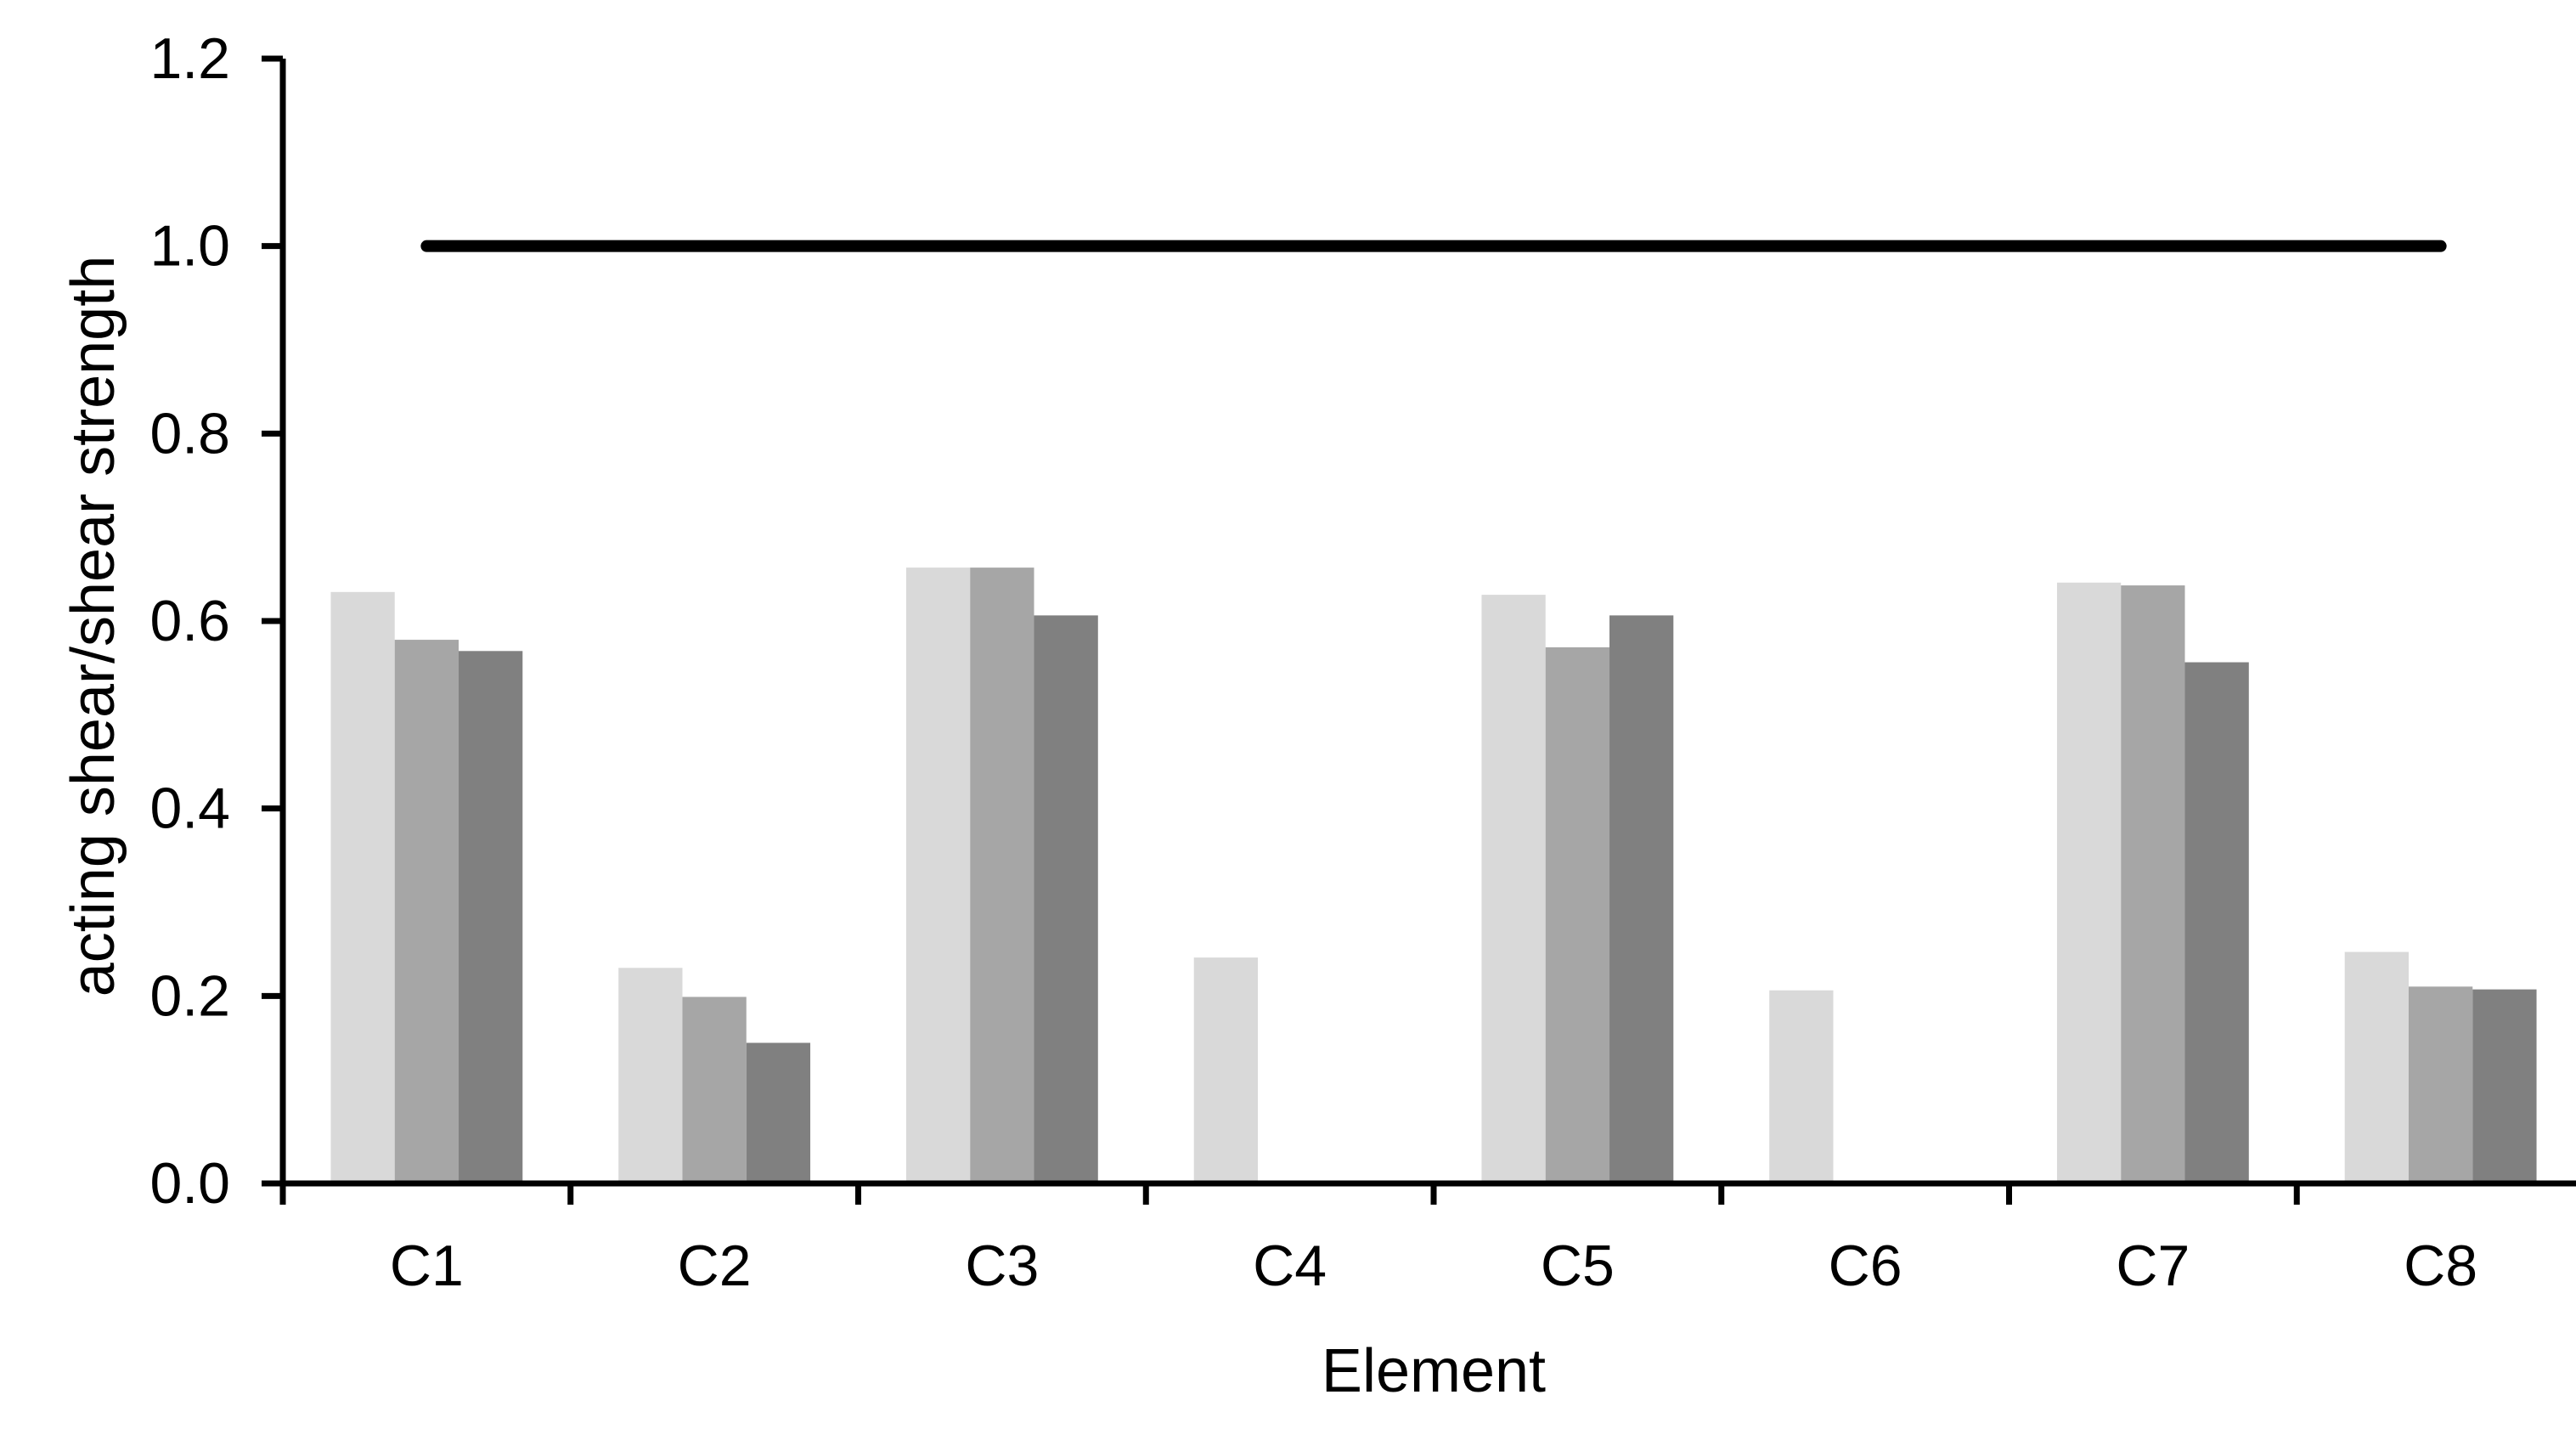 Image resolution: width=2576 pixels, height=1440 pixels. Describe the element at coordinates (1290, 1266) in the screenshot. I see `x-tick-label-c4: C4` at that location.